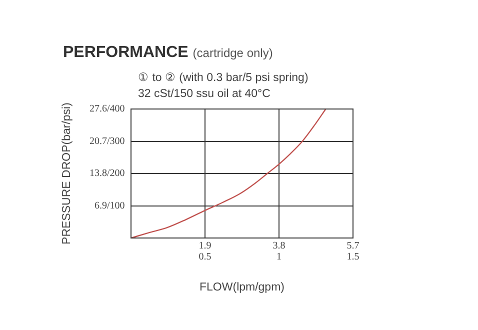 The width and height of the screenshot is (478, 330). What do you see at coordinates (116, 109) in the screenshot?
I see `y2-tick-label: /400` at bounding box center [116, 109].